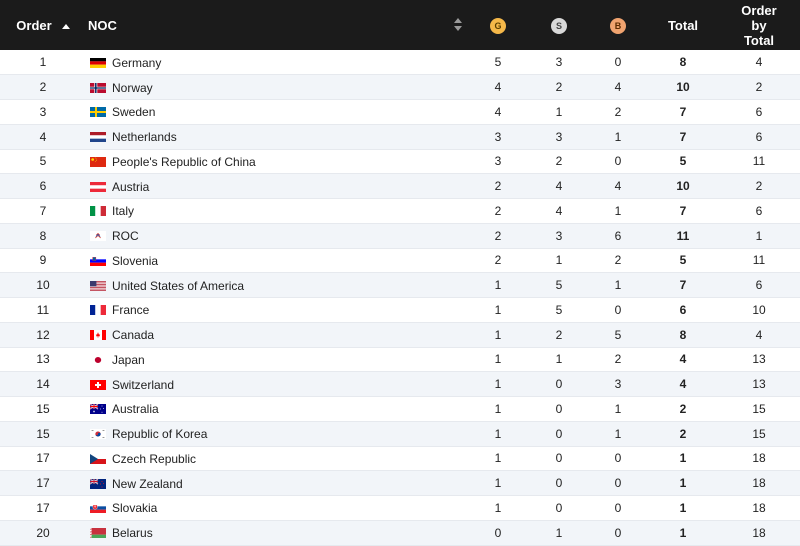  Describe the element at coordinates (123, 211) in the screenshot. I see `noc-name: Italy` at that location.